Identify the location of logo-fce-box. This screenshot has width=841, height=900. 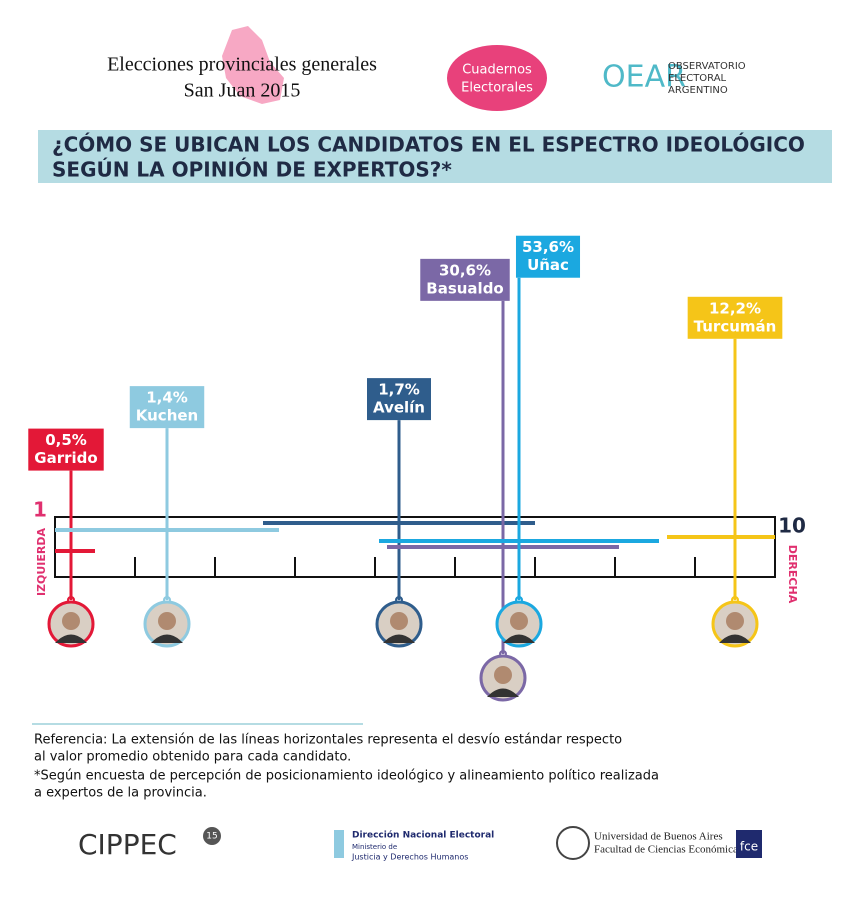
(749, 844).